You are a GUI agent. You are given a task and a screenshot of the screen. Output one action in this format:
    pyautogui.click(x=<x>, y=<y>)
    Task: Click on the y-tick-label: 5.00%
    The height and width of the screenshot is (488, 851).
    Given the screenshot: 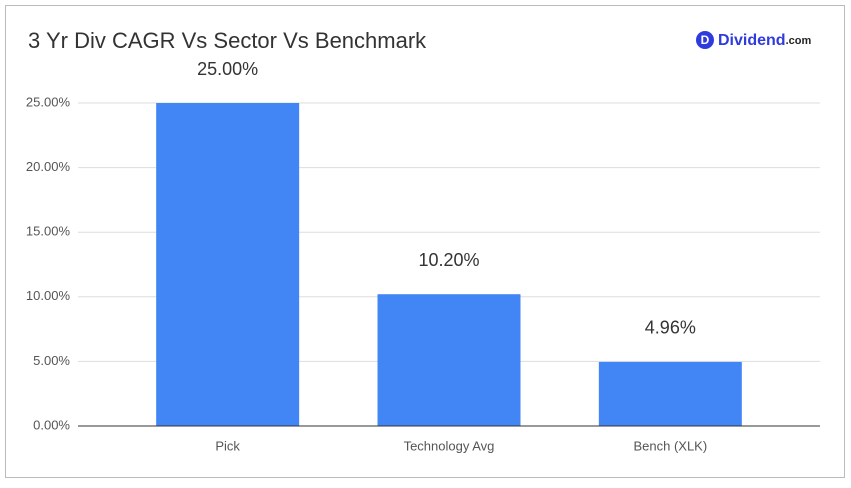 What is the action you would take?
    pyautogui.click(x=51, y=360)
    